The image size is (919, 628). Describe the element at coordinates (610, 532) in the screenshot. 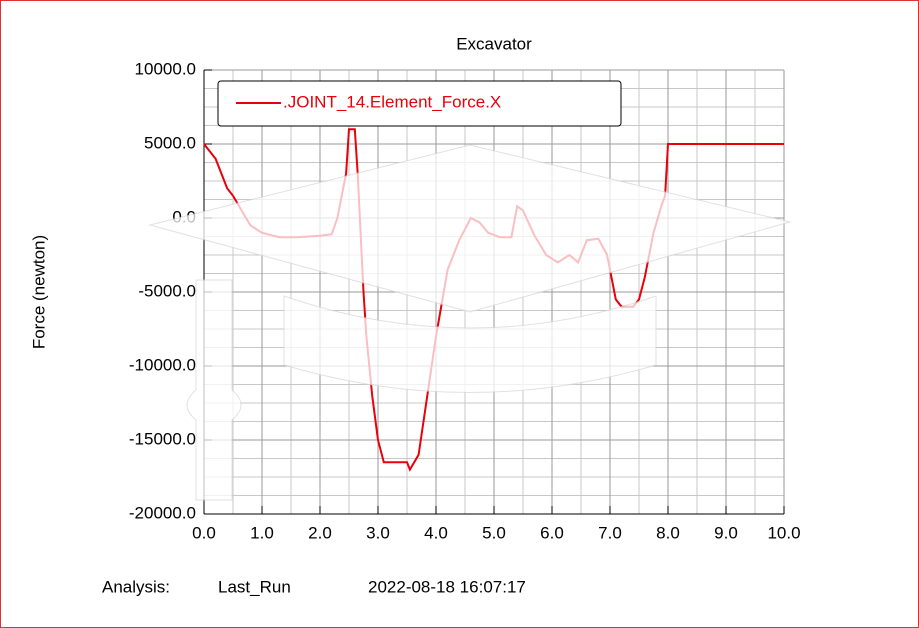

I see `x-tick-label: 7.0` at that location.